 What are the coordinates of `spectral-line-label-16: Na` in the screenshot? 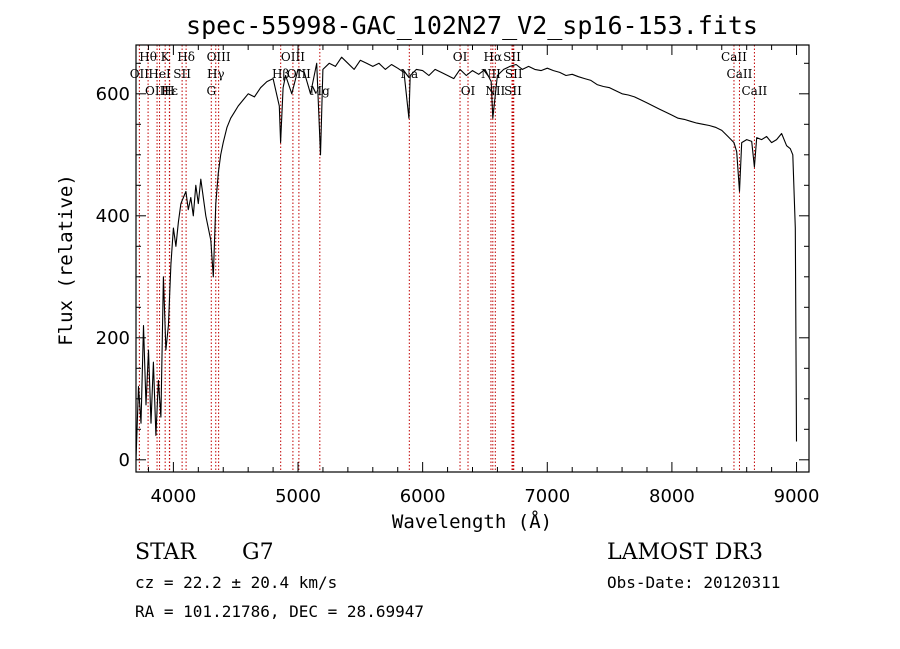 It's located at (409, 74).